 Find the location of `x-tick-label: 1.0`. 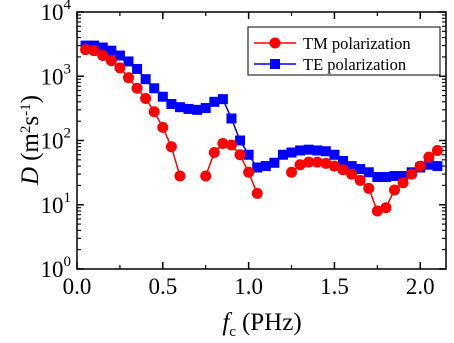

x-tick-label: 1.0 is located at coordinates (248, 286).